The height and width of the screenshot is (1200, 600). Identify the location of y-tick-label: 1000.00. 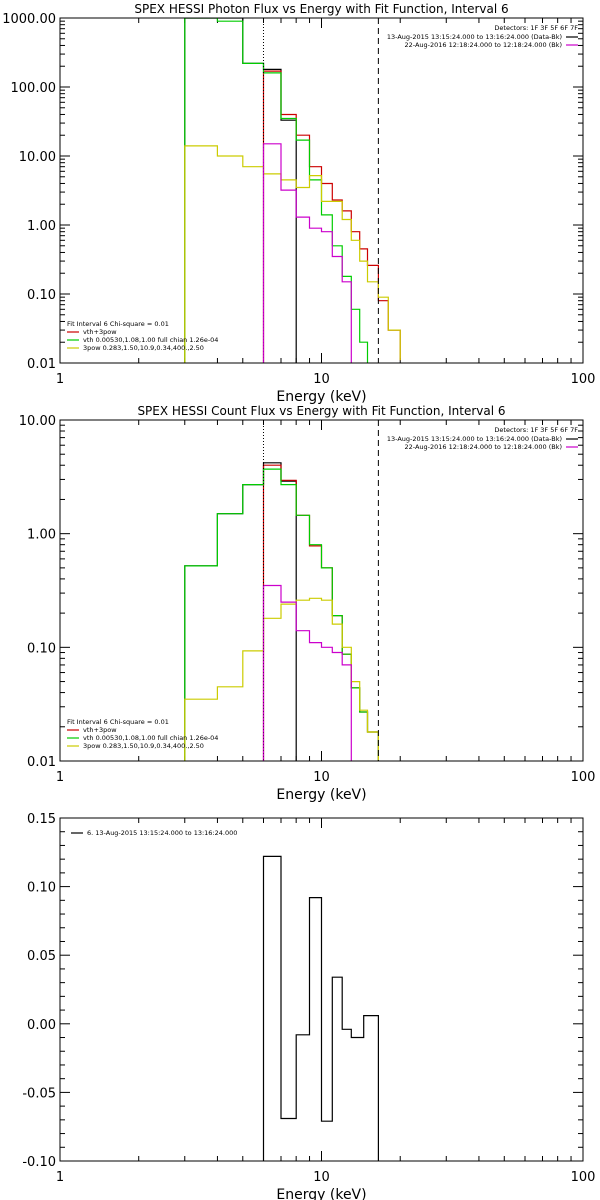
(29, 19).